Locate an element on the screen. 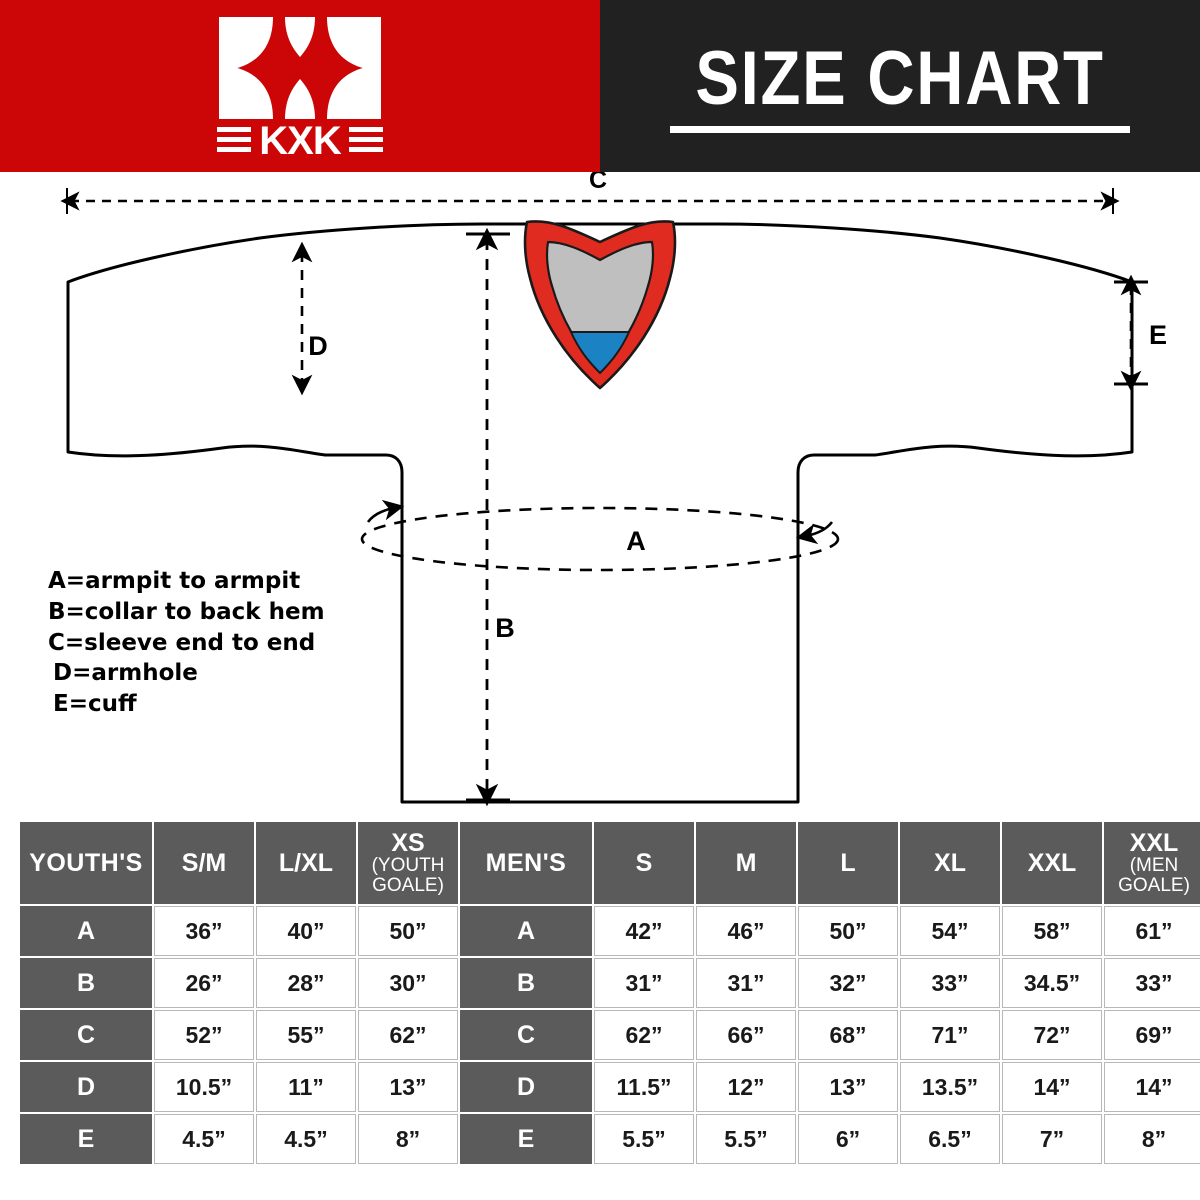 The image size is (1200, 1200). cell-mens-E-1: 5.5” is located at coordinates (746, 1139).